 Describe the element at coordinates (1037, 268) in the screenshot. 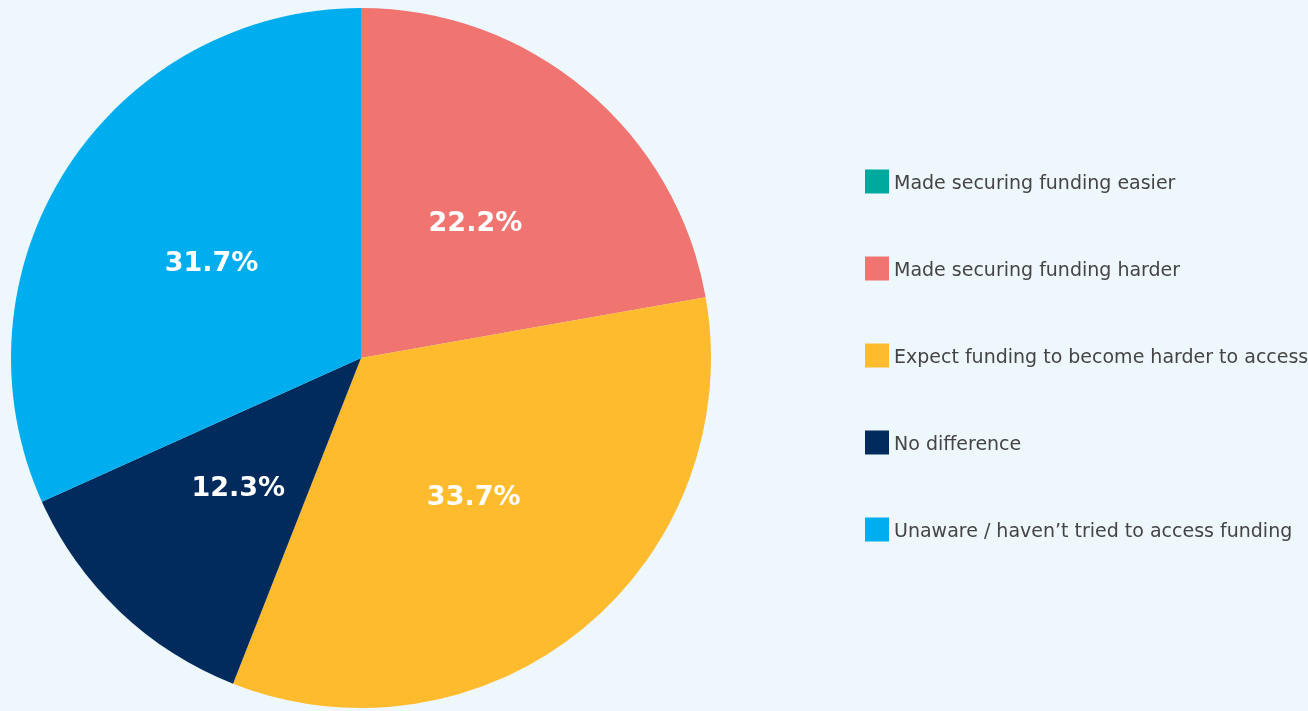

I see `legend-label: Made securing funding harder` at that location.